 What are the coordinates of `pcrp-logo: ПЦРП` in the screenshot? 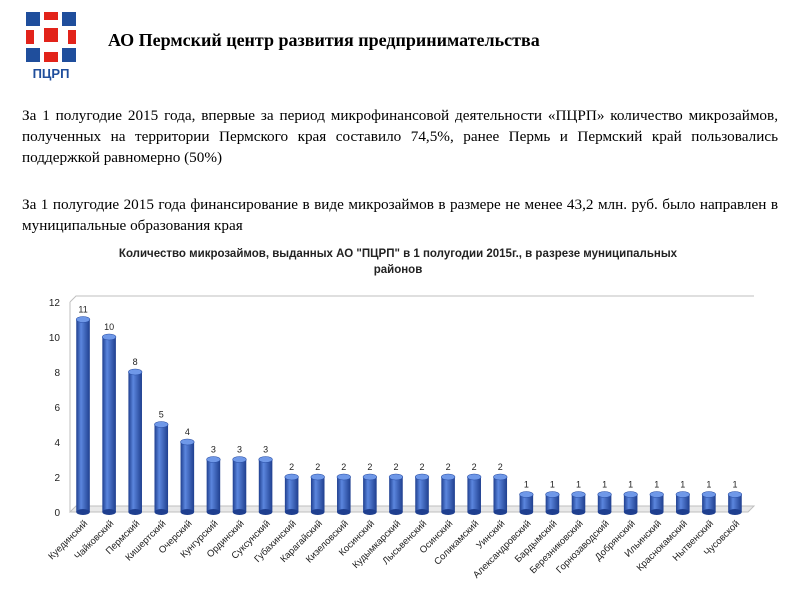 It's located at (51, 46).